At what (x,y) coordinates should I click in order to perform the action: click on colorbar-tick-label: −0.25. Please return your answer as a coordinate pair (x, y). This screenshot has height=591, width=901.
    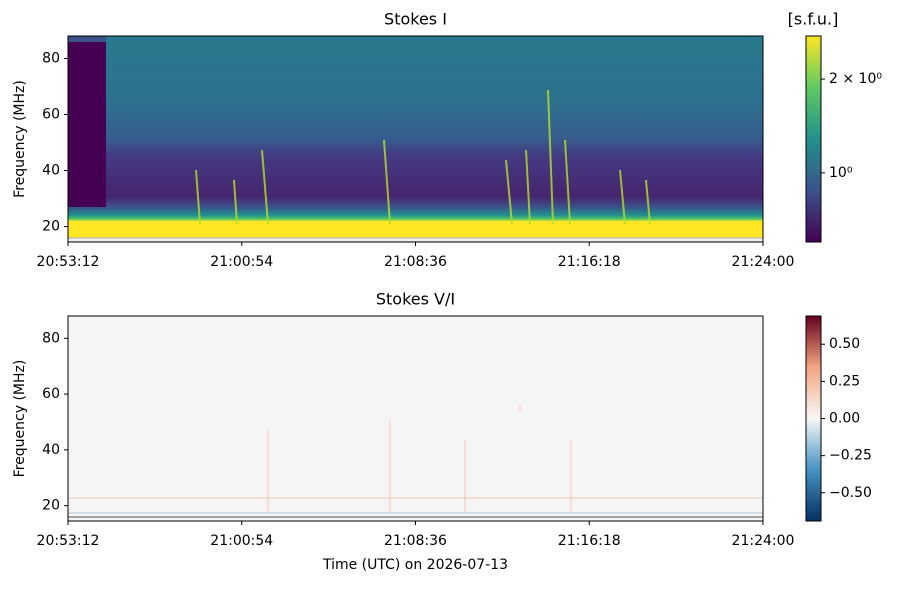
    Looking at the image, I should click on (850, 456).